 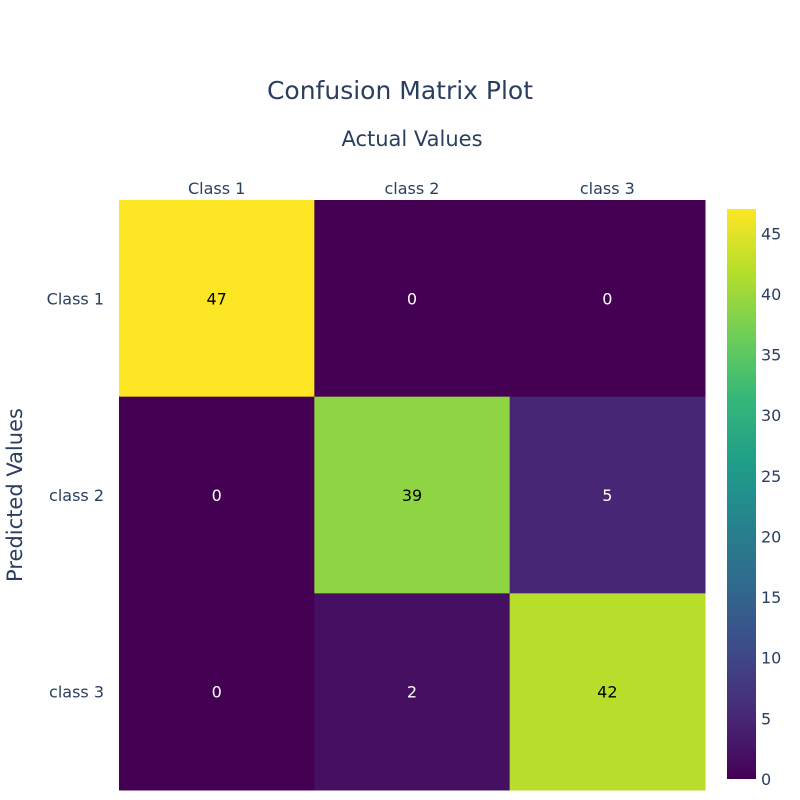 I want to click on colorbar-tick-label: 30, so click(x=771, y=415).